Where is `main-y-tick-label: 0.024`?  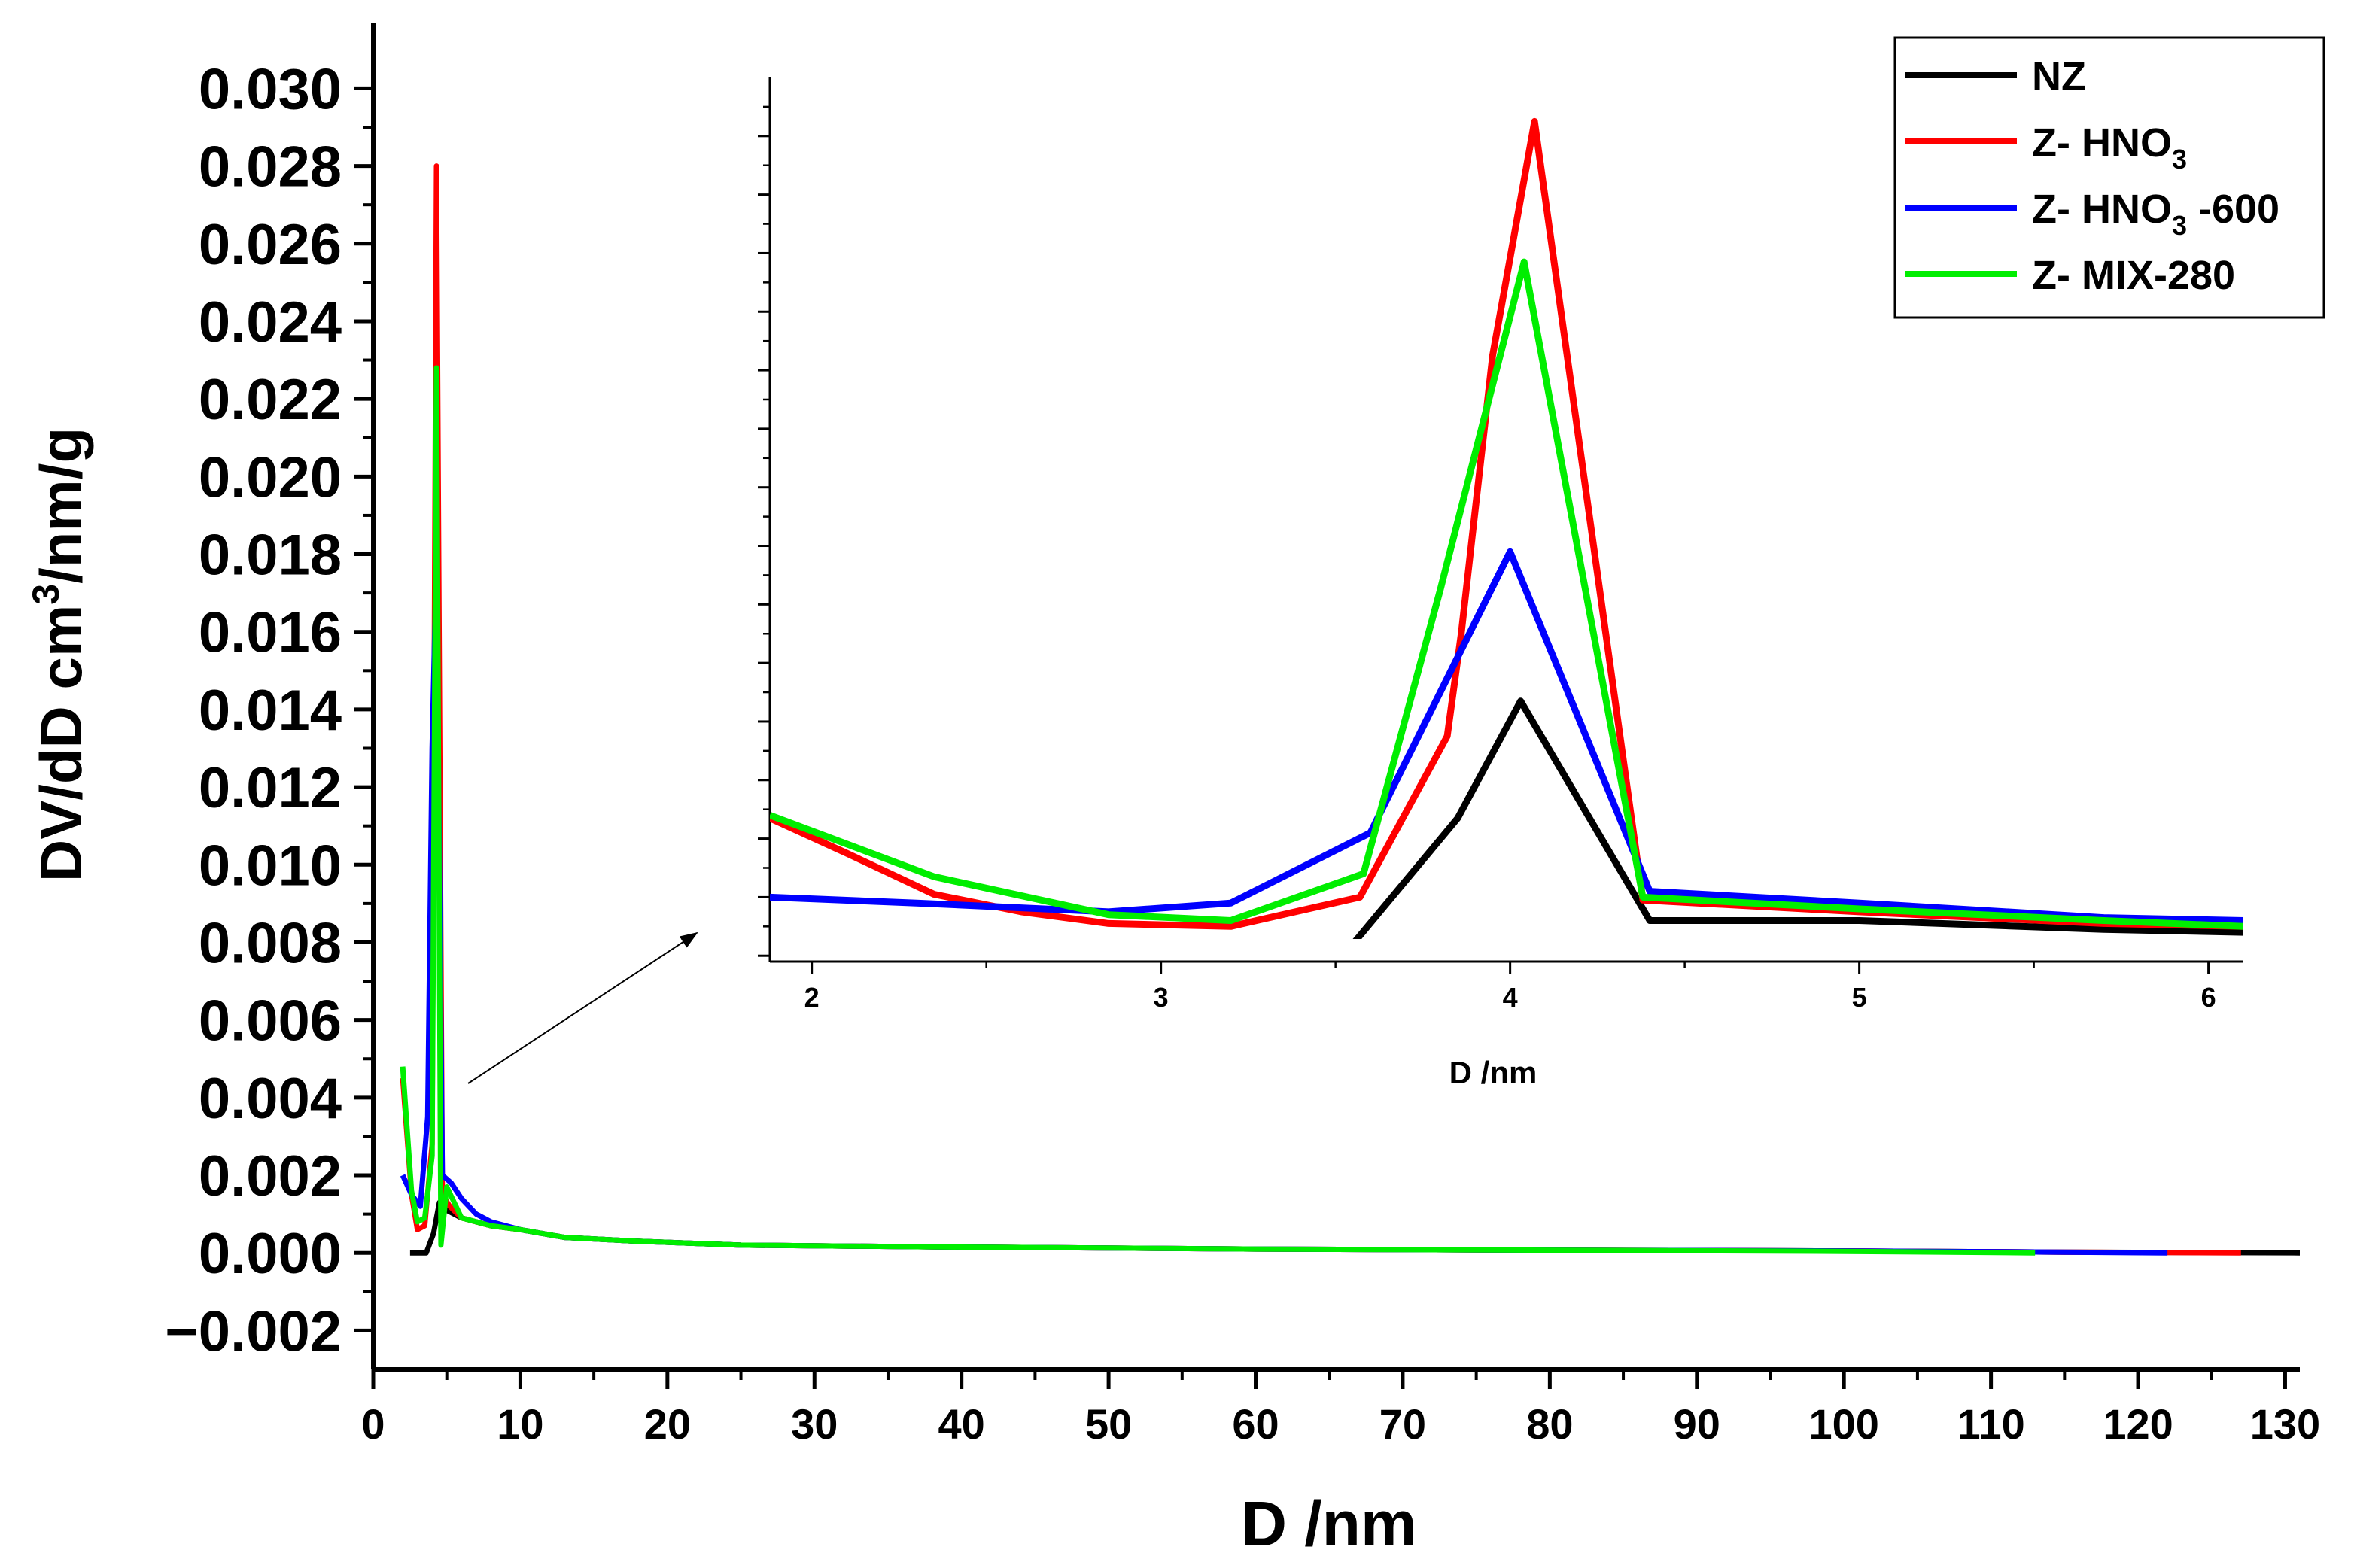
main-y-tick-label: 0.024 is located at coordinates (270, 322).